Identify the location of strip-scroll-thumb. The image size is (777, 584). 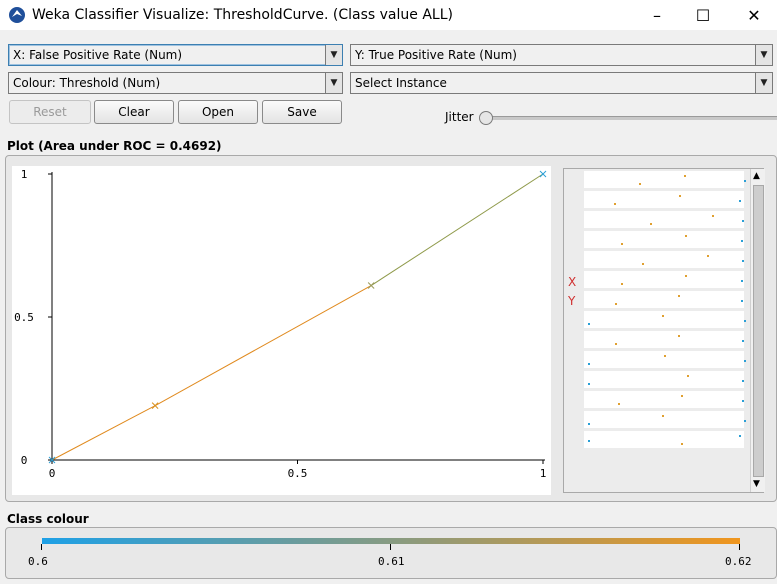
(758, 331).